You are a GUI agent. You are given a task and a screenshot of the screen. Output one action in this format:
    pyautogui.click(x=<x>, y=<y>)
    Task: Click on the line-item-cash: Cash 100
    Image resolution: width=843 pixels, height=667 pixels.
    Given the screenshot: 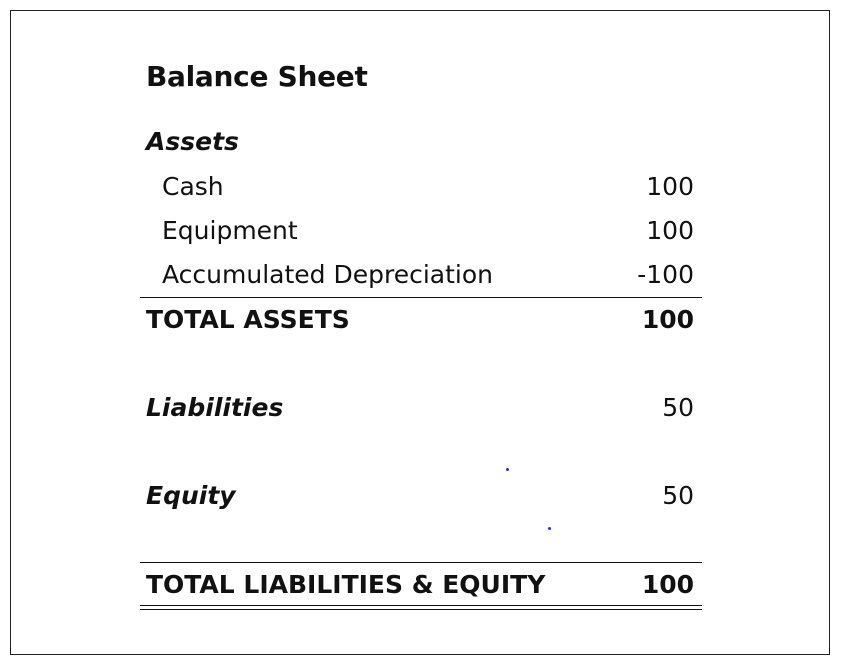 What is the action you would take?
    pyautogui.click(x=421, y=187)
    